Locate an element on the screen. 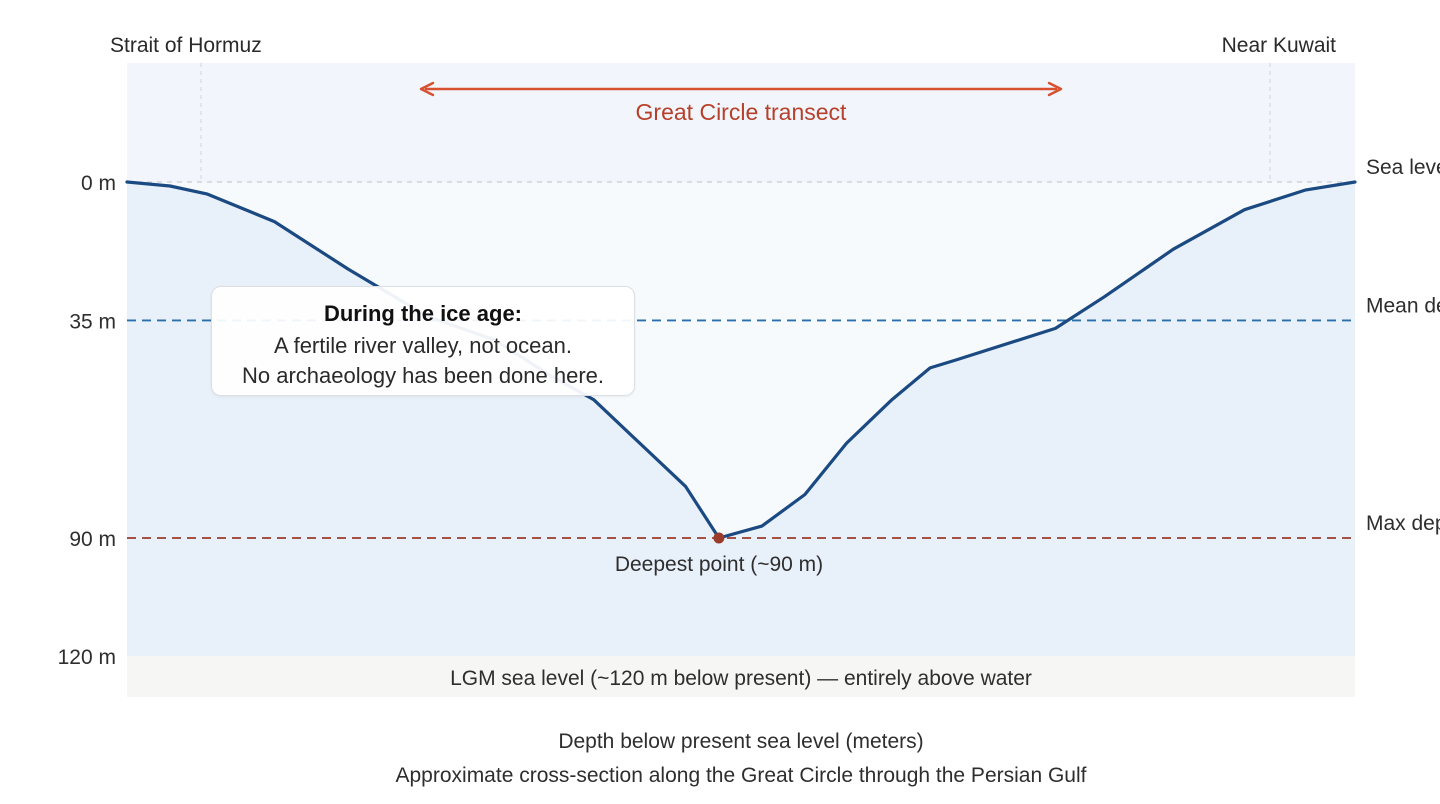 This screenshot has height=804, width=1440. transect-label: Great Circle transect is located at coordinates (742, 112).